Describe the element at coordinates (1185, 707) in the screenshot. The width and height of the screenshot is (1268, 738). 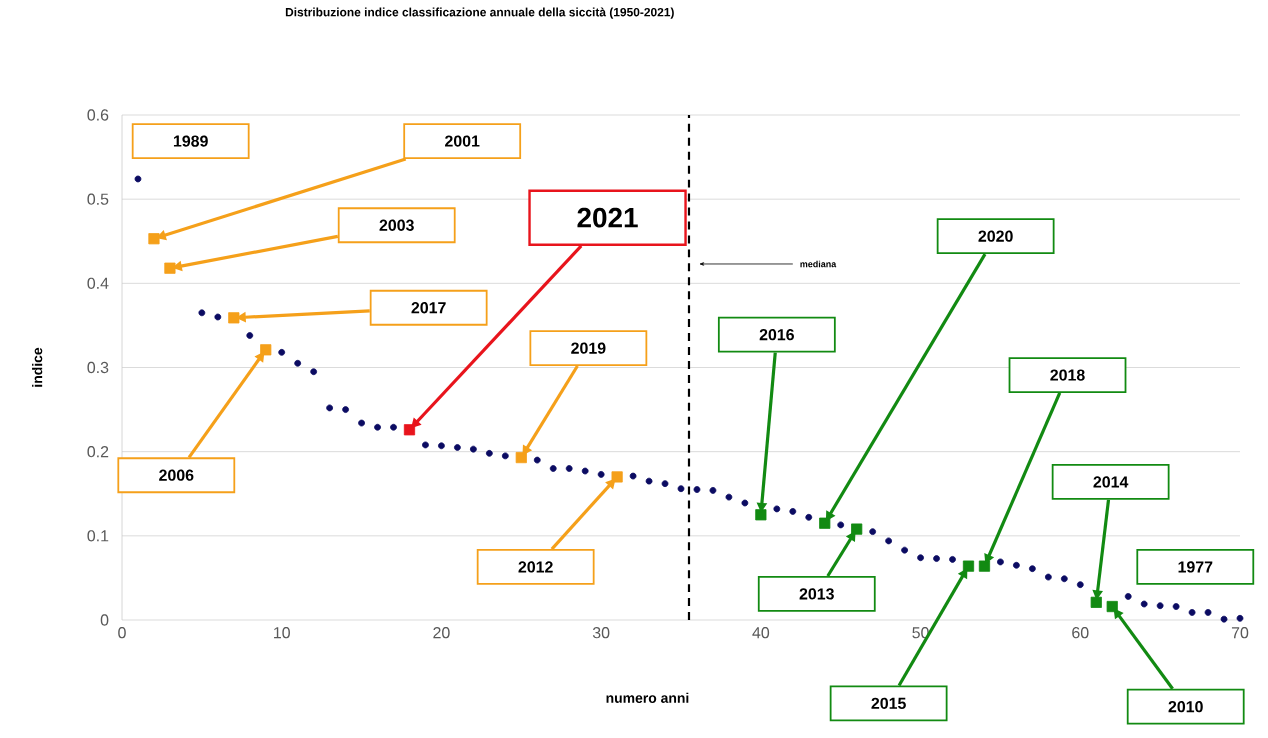
I see `text: 2010` at that location.